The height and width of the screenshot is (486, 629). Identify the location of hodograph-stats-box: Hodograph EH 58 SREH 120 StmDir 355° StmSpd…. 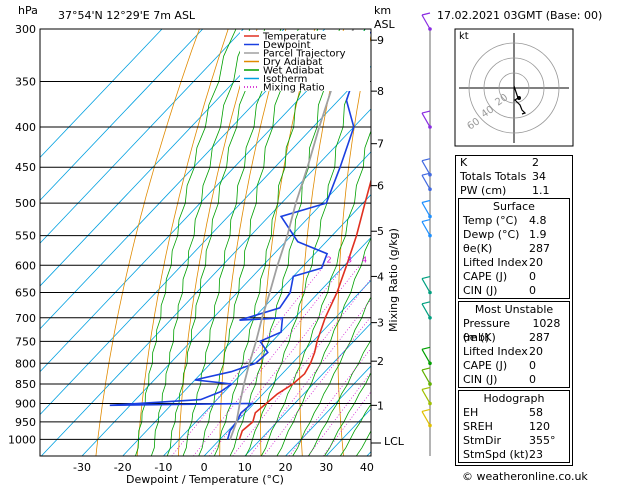
(514, 426).